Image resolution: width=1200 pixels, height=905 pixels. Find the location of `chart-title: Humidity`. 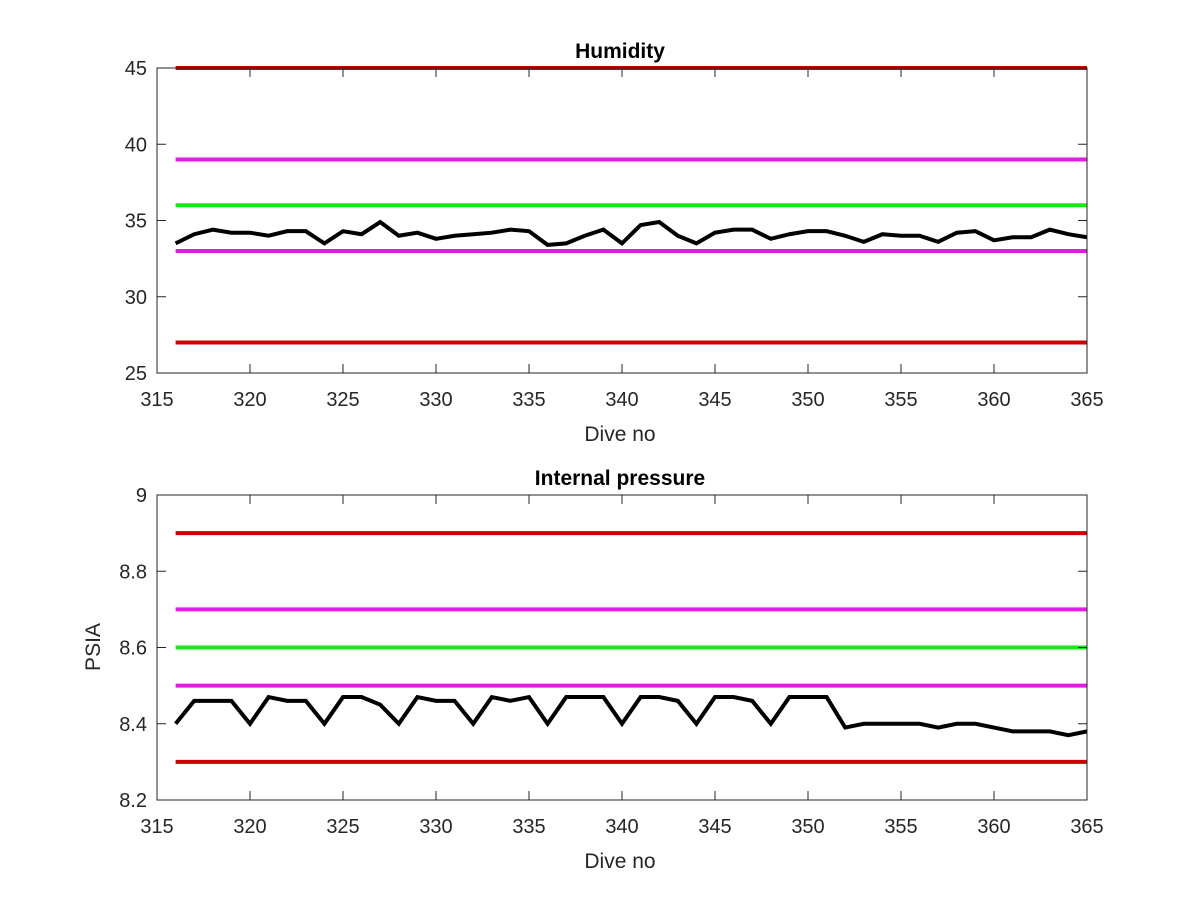

chart-title: Humidity is located at coordinates (620, 51).